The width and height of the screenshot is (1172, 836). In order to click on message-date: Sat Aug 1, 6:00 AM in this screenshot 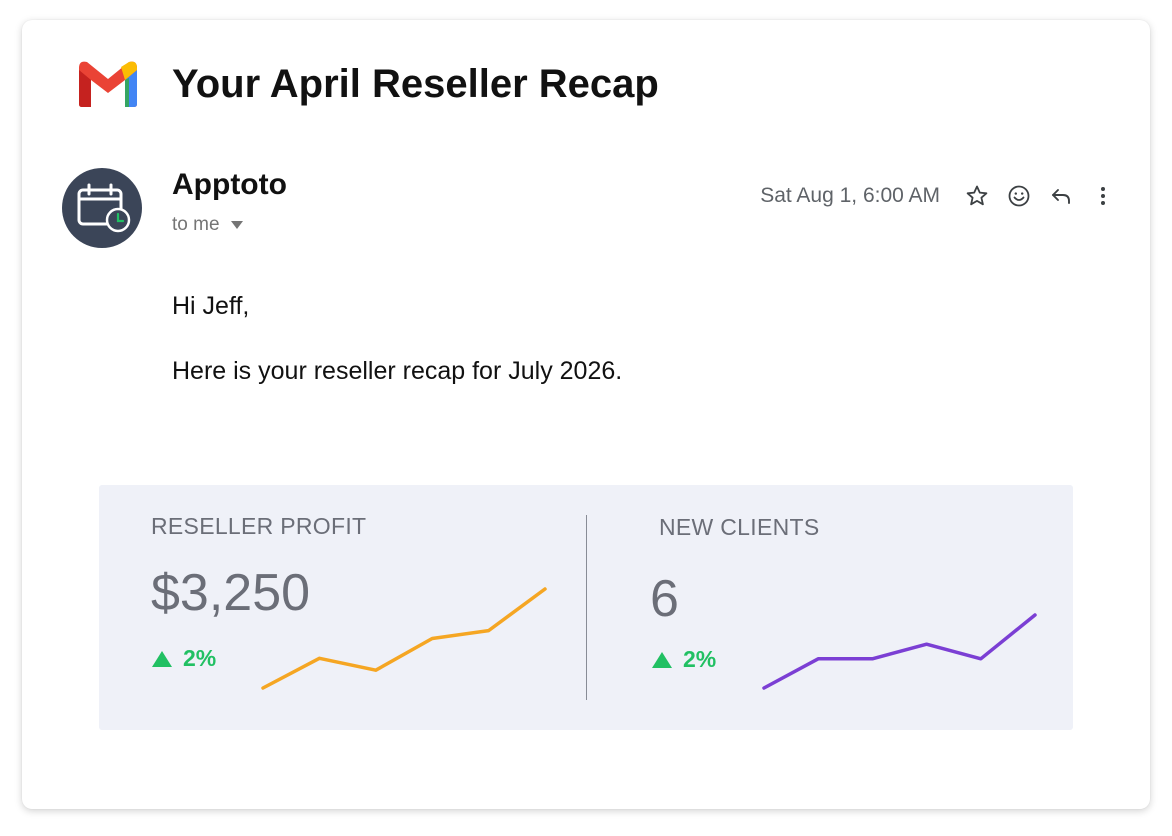, I will do `click(850, 195)`.